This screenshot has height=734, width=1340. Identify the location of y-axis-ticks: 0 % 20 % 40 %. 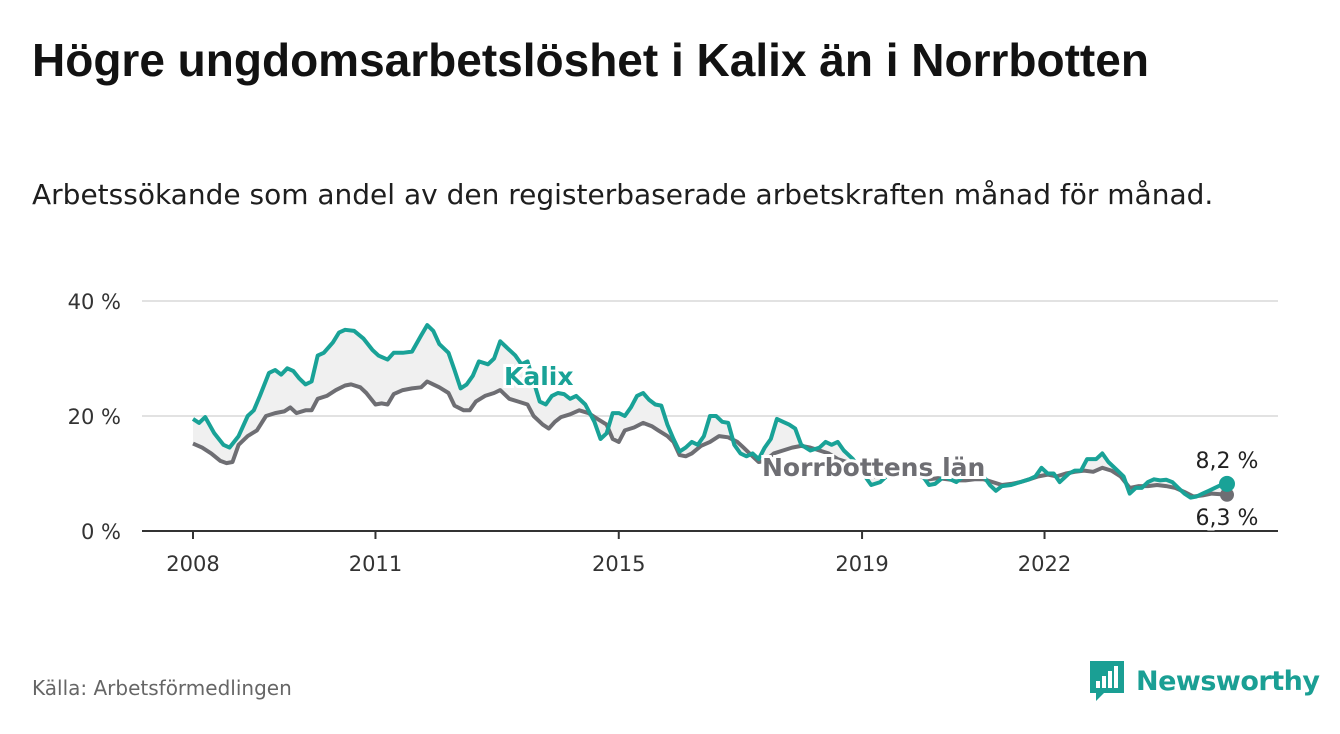
(94, 417).